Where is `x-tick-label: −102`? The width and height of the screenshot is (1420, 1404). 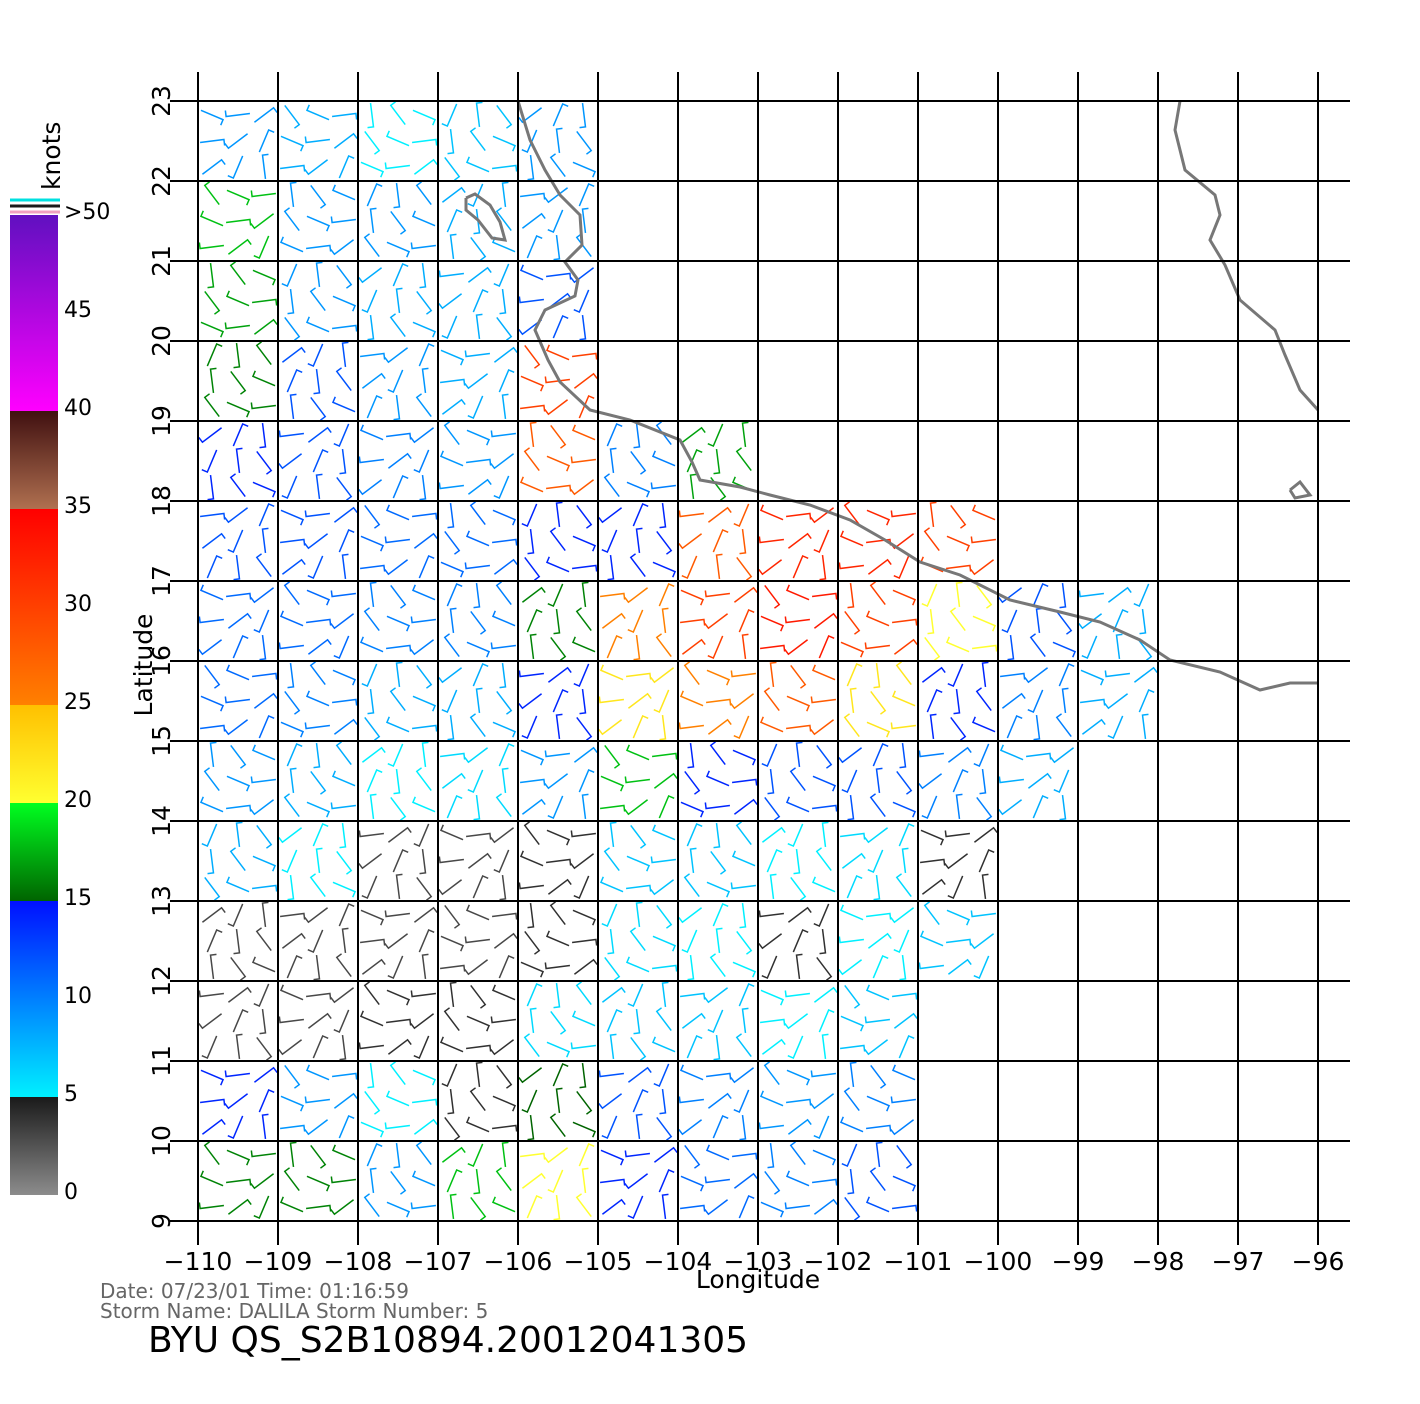 x-tick-label: −102 is located at coordinates (838, 1261).